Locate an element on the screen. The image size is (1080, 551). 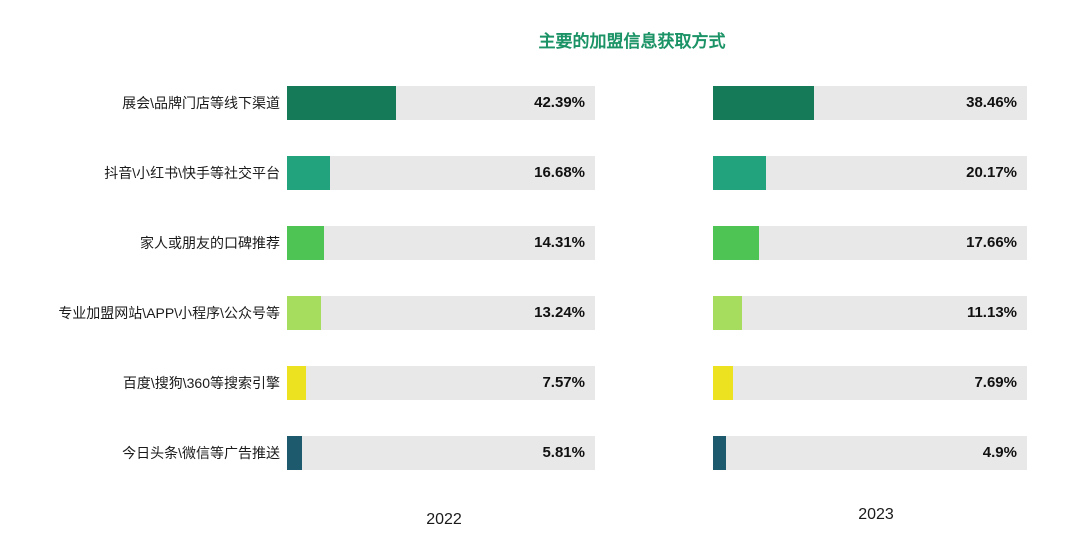
value-label-2023: 17.66% is located at coordinates (991, 242).